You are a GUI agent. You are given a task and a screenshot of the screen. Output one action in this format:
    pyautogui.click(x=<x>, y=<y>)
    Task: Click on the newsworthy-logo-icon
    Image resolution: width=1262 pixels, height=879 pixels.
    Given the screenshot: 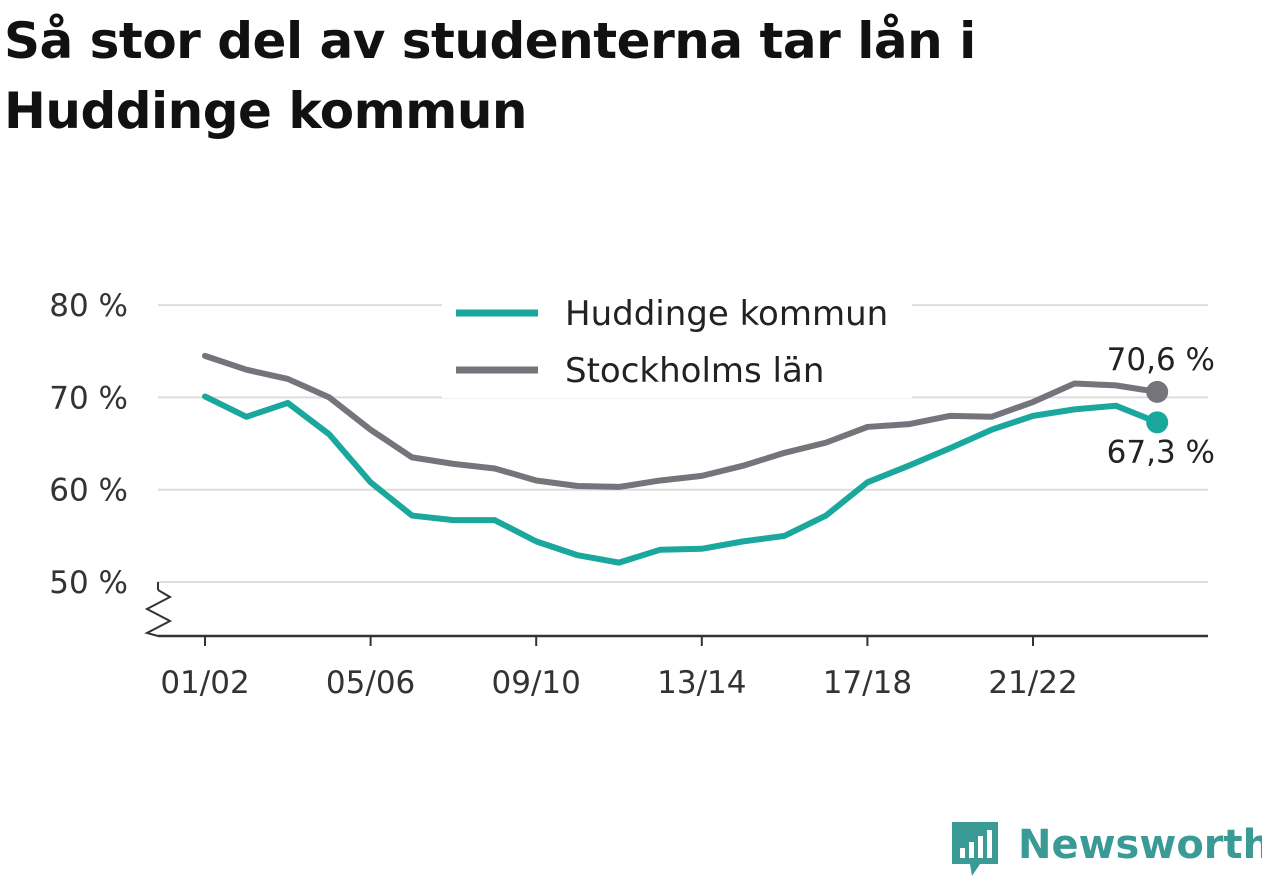 What is the action you would take?
    pyautogui.click(x=975, y=849)
    